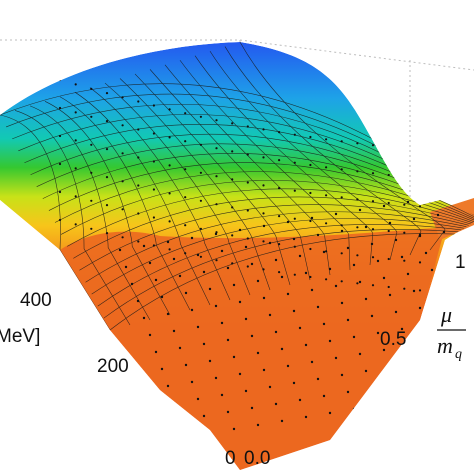 This screenshot has height=474, width=474. Describe the element at coordinates (393, 339) in the screenshot. I see `x-tick-0-5: 0.5` at that location.